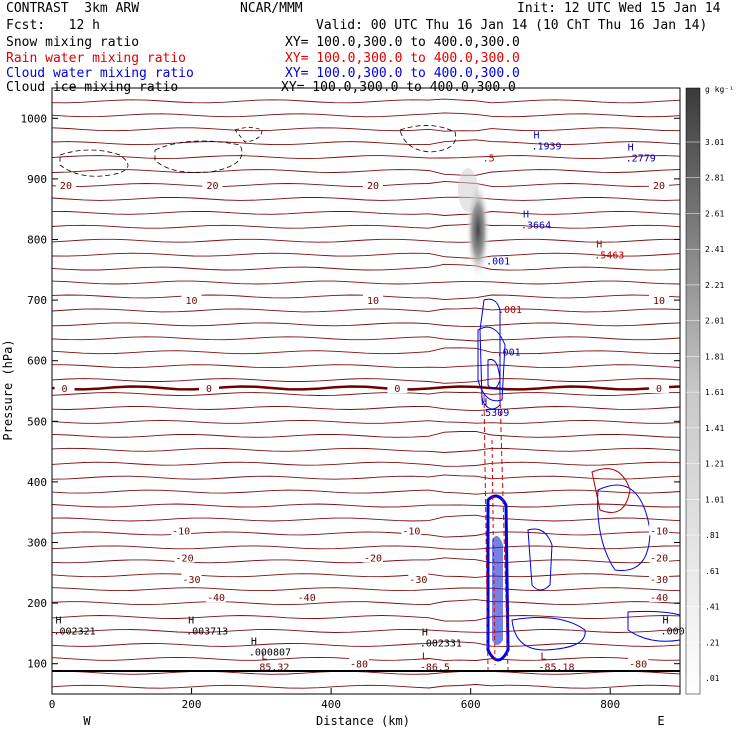  Describe the element at coordinates (37, 361) in the screenshot. I see `y-tick-label: 600` at that location.